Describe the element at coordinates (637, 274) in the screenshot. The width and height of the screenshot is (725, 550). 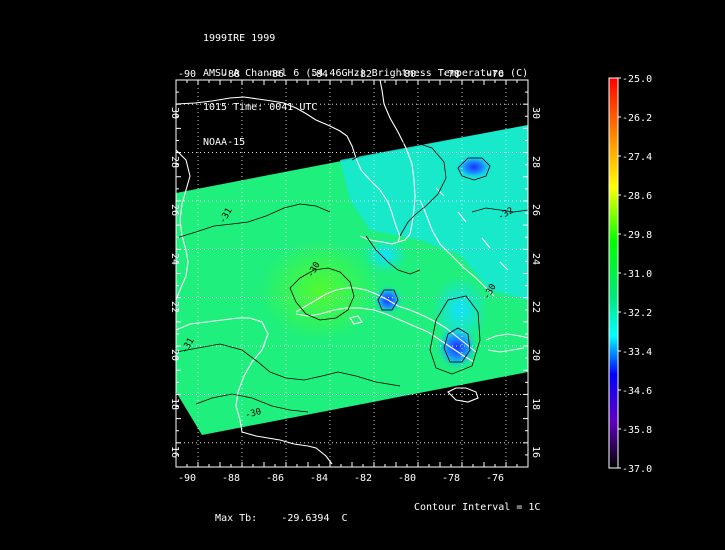
I see `colorbar-label: -31.0` at that location.